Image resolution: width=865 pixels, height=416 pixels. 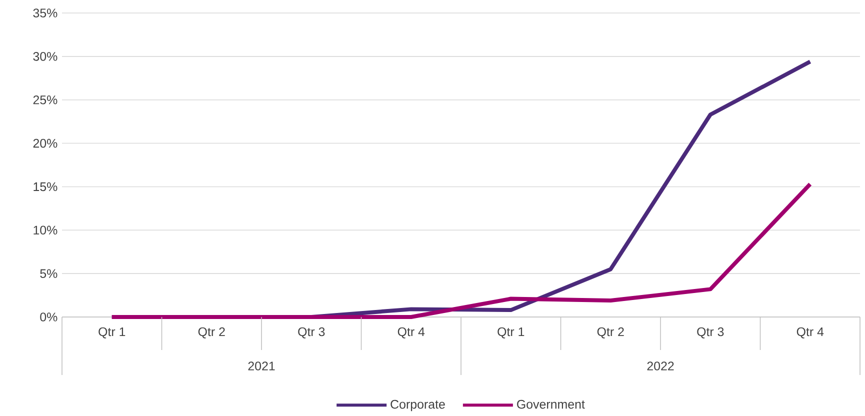 What do you see at coordinates (49, 317) in the screenshot?
I see `y-tick-label: 0%` at bounding box center [49, 317].